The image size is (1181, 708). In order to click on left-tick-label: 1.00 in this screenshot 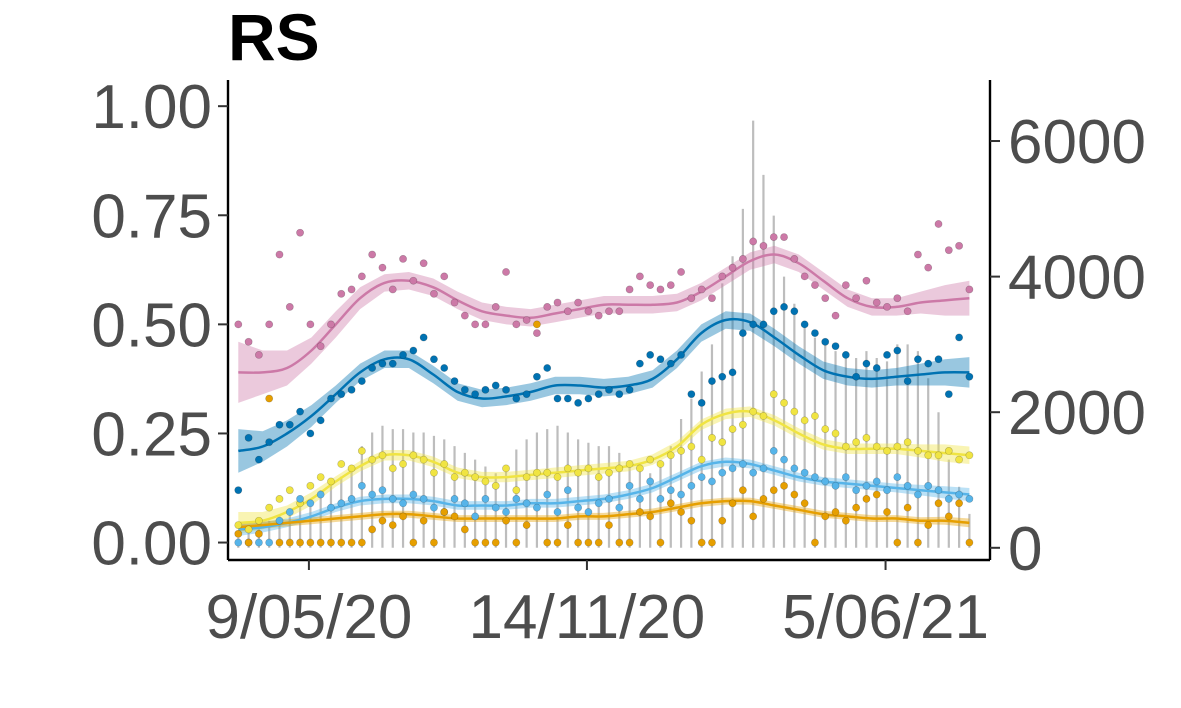, I will do `click(151, 107)`.